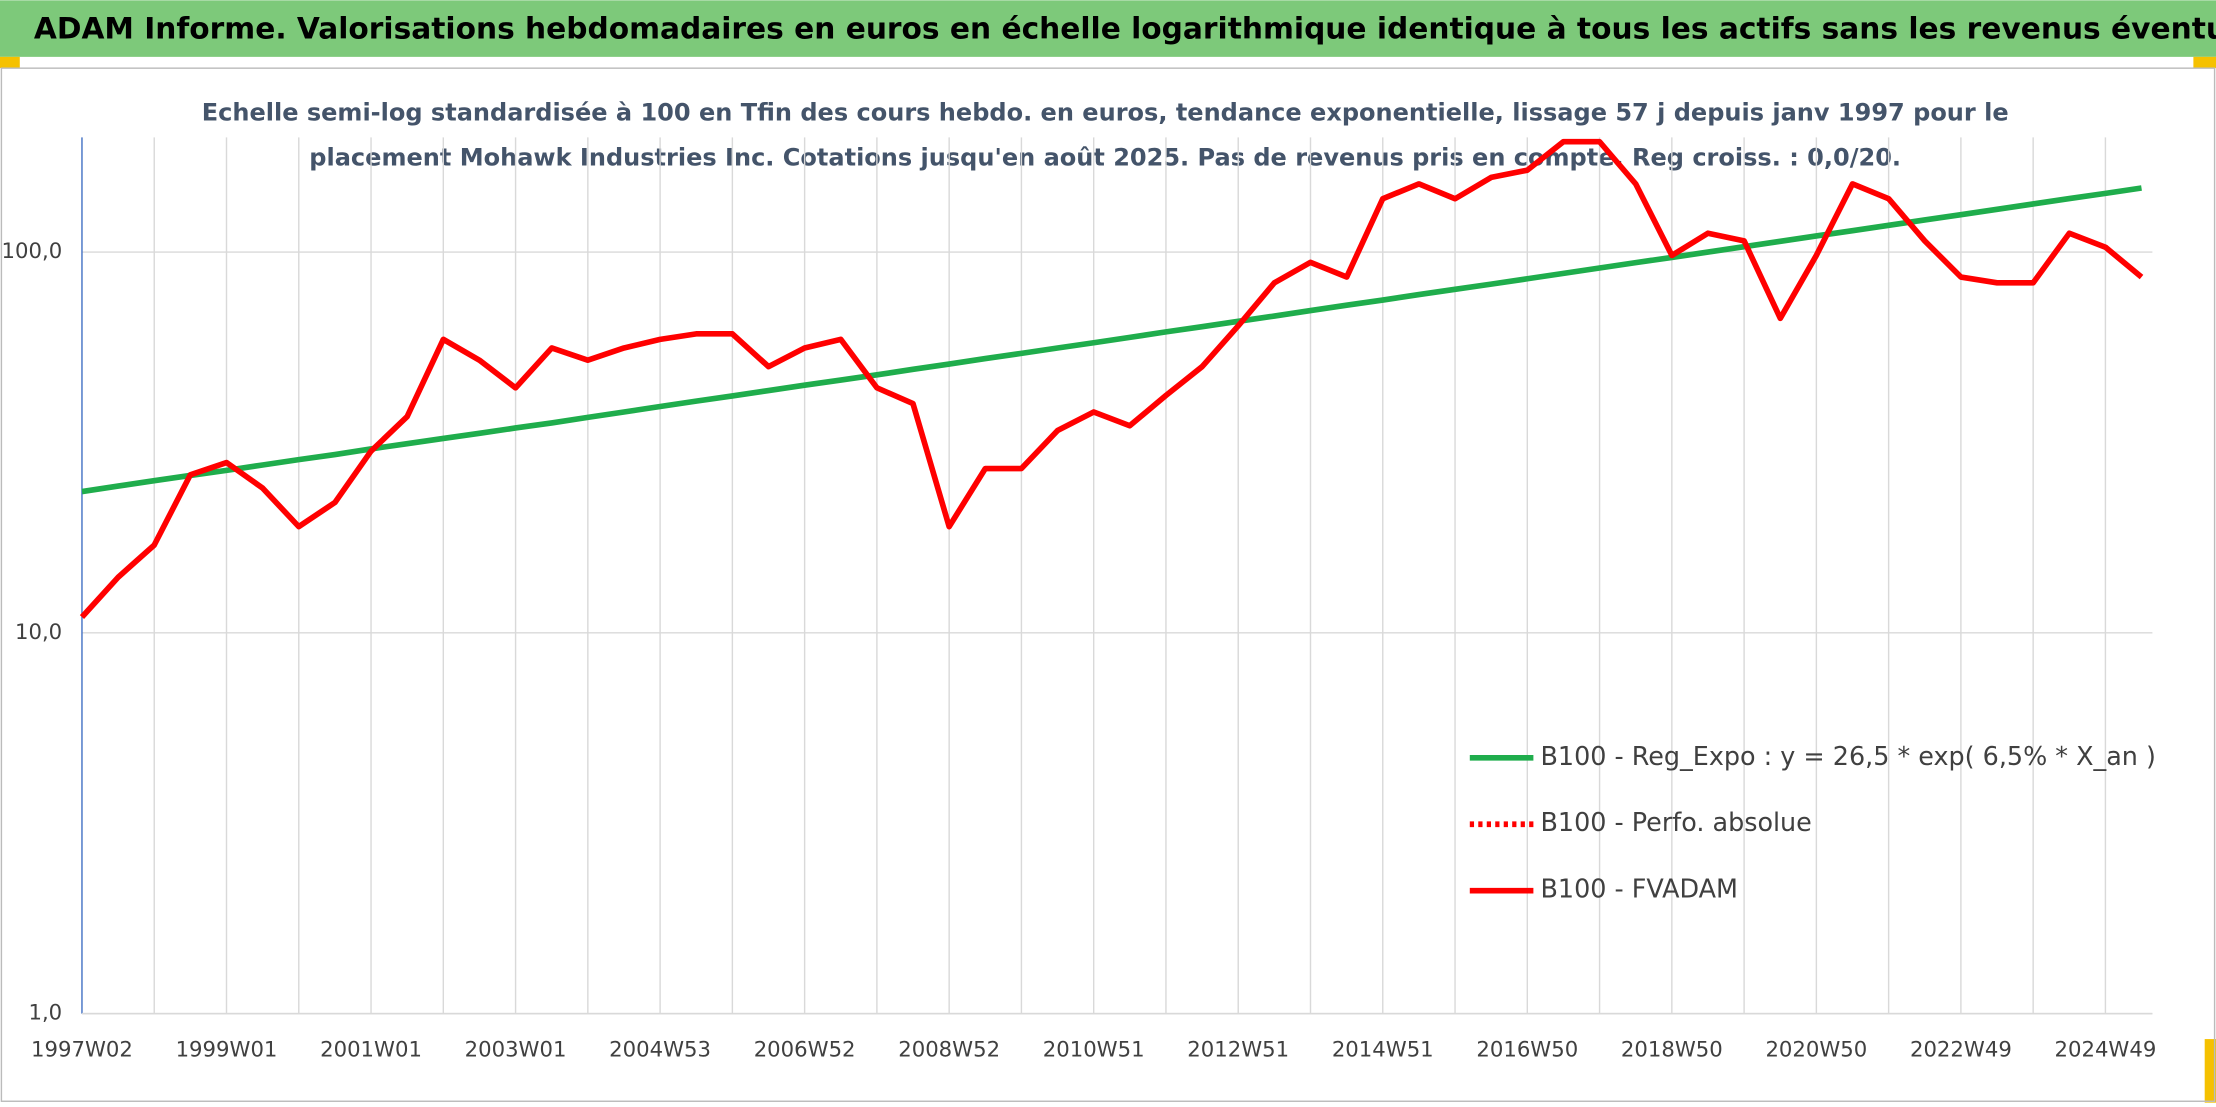 The image size is (2216, 1107). What do you see at coordinates (516, 1048) in the screenshot?
I see `x-tick-label: 2003W01` at bounding box center [516, 1048].